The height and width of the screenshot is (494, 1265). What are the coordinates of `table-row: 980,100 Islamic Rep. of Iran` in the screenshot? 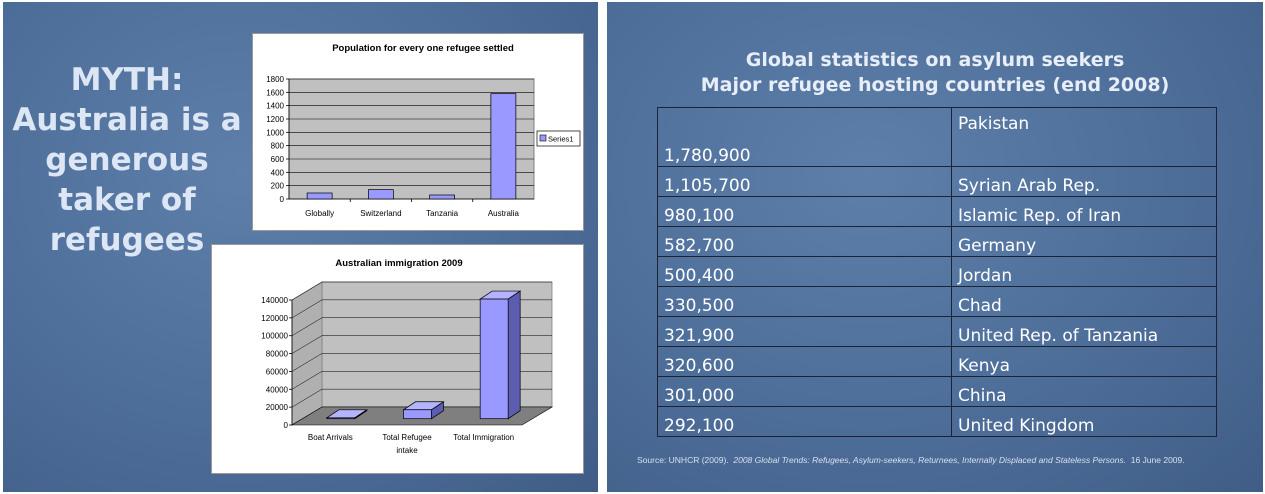 It's located at (937, 211).